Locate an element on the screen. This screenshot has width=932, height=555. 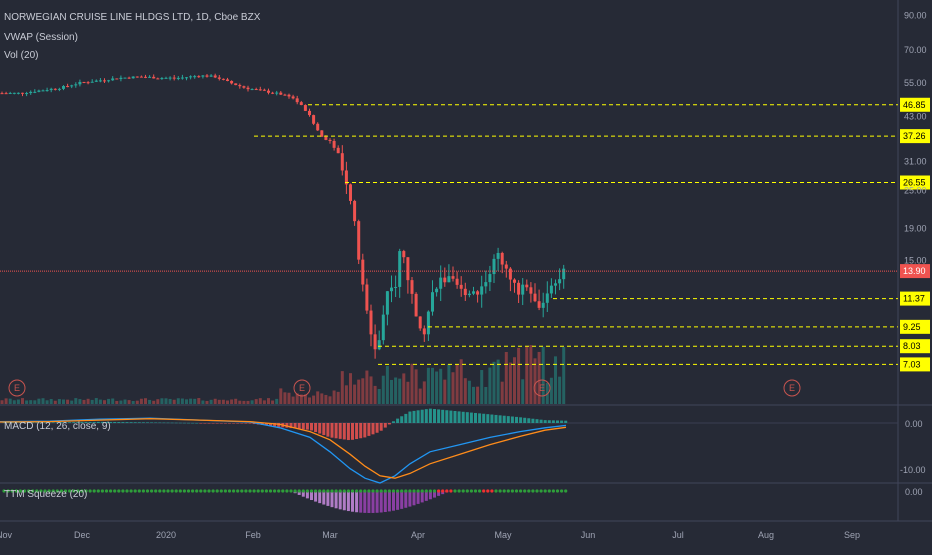
ttm-label: TTM Squeeze (20) is located at coordinates (45, 494).